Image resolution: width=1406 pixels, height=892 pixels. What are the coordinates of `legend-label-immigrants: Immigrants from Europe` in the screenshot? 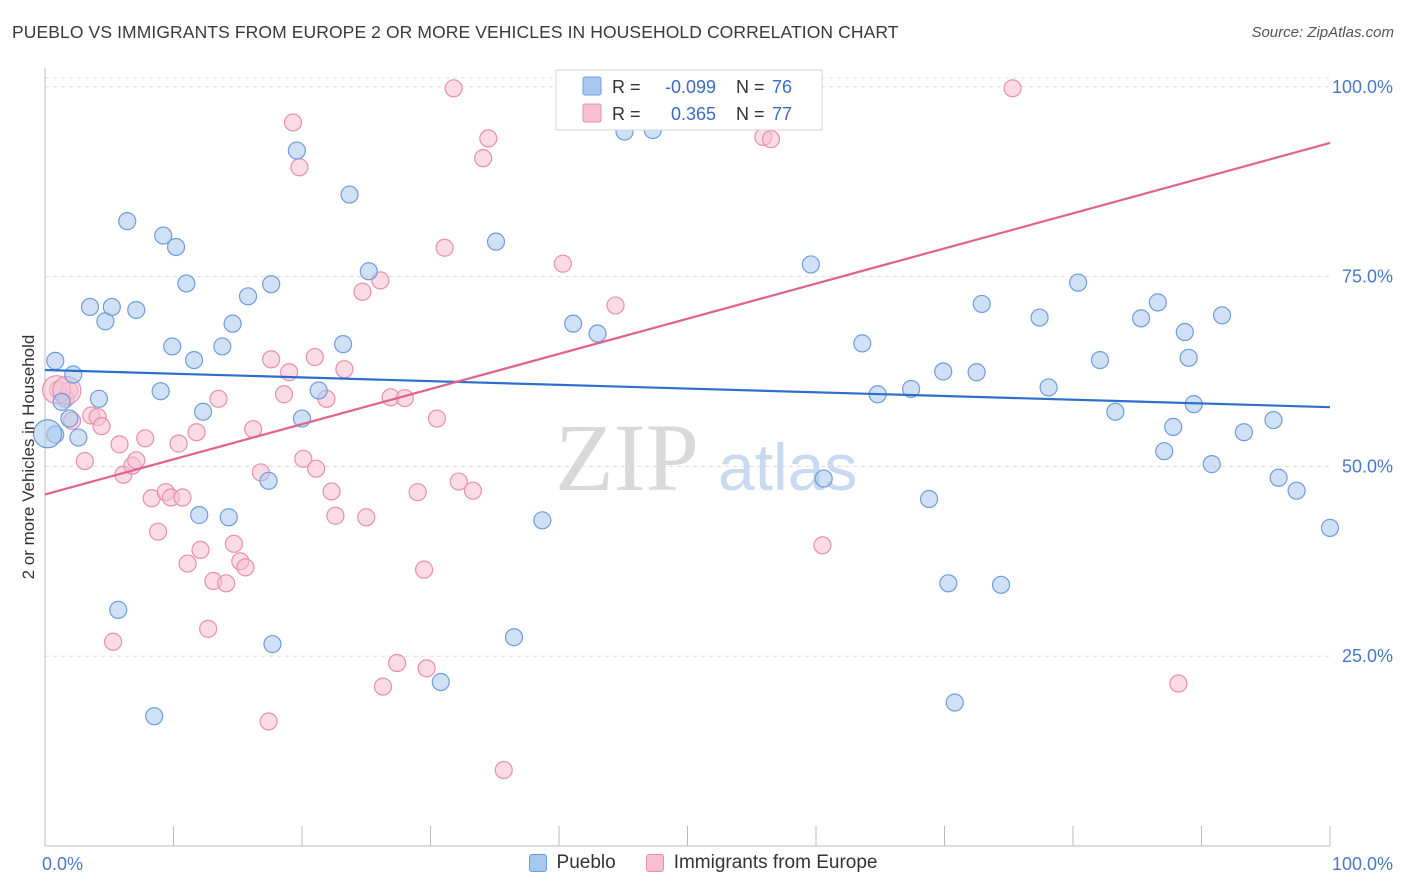 It's located at (775, 862).